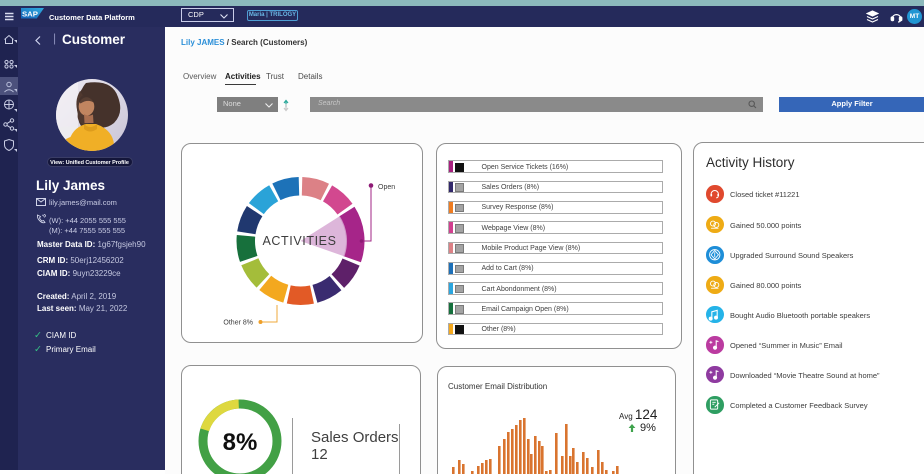 Image resolution: width=924 pixels, height=474 pixels. What do you see at coordinates (386, 187) in the screenshot?
I see `svg-text: Open` at bounding box center [386, 187].